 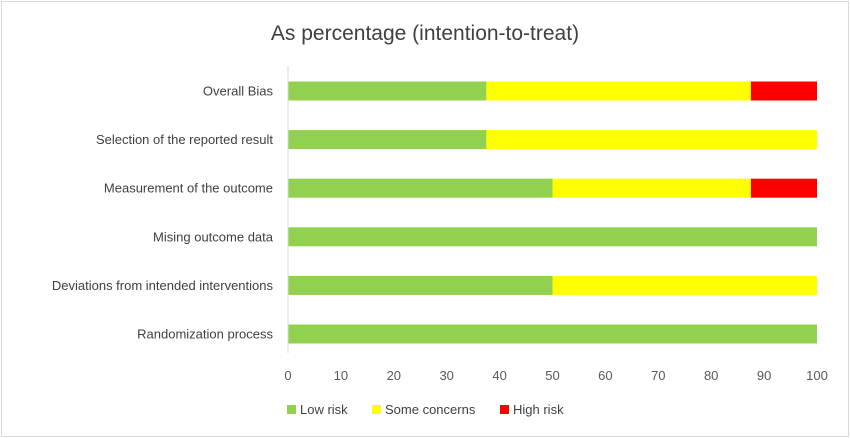 I want to click on x-tick-label: 100, so click(x=817, y=375).